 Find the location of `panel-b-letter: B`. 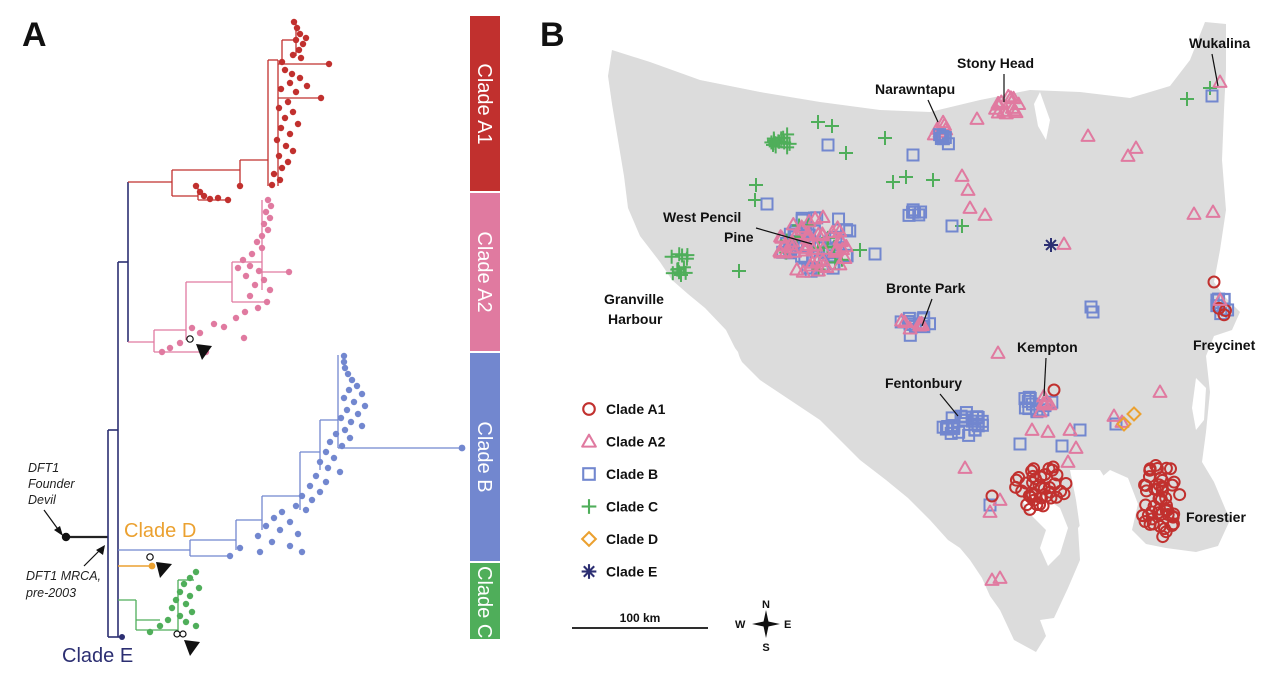

panel-b-letter: B is located at coordinates (552, 35).